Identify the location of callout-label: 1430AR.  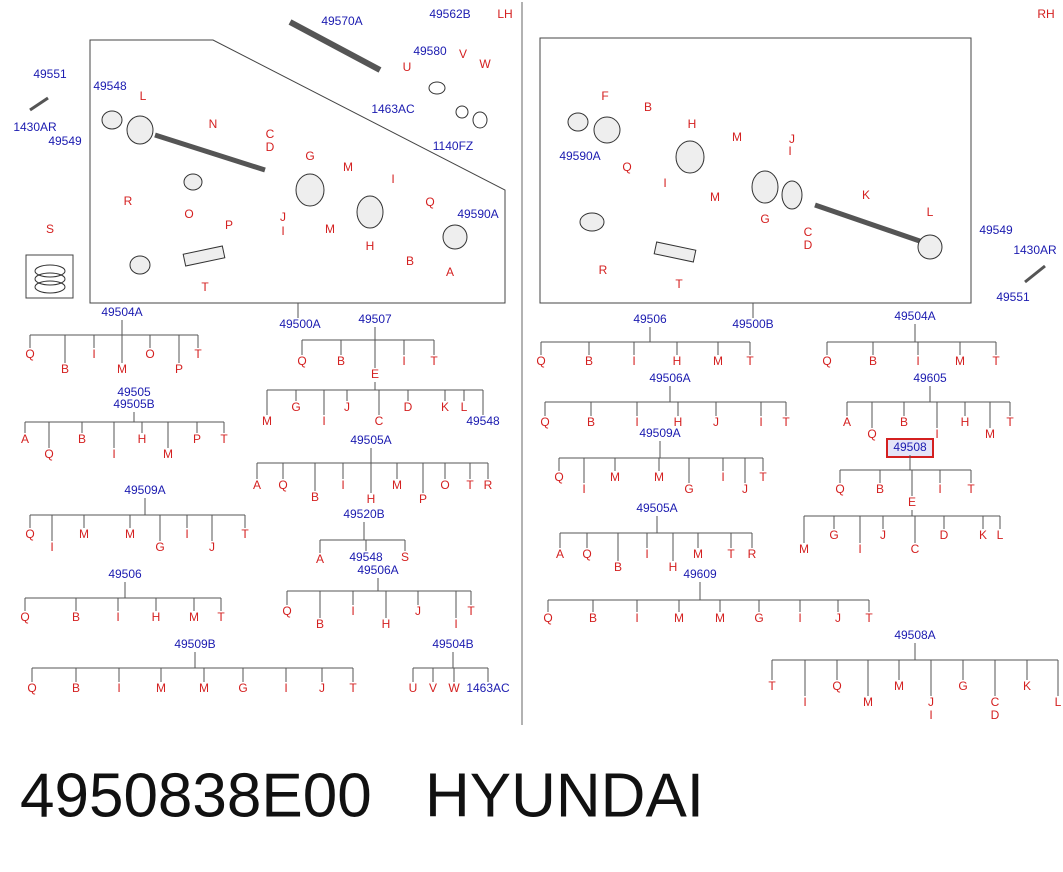
(35, 127).